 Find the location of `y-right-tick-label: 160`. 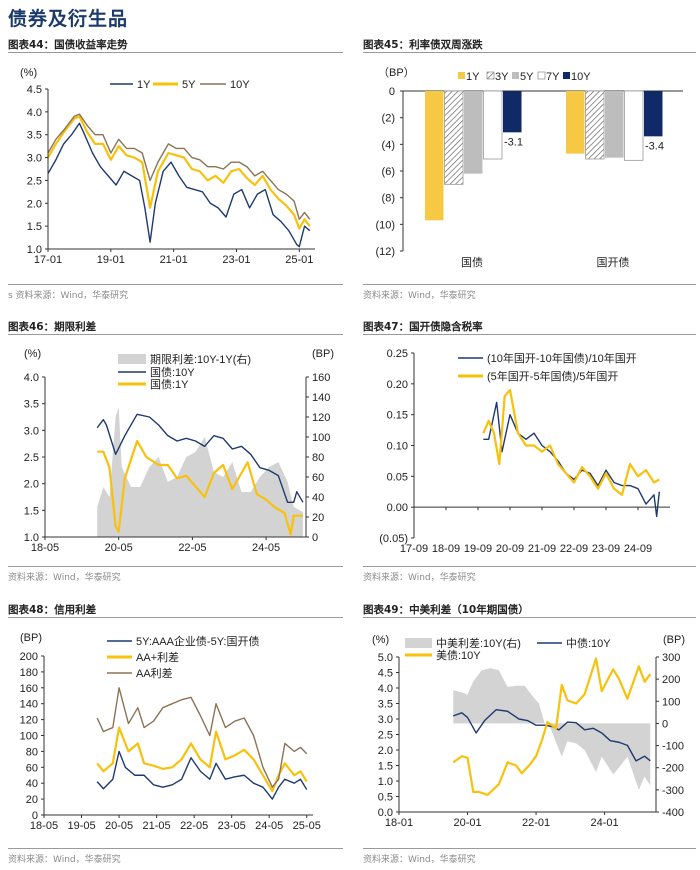

y-right-tick-label: 160 is located at coordinates (321, 378).